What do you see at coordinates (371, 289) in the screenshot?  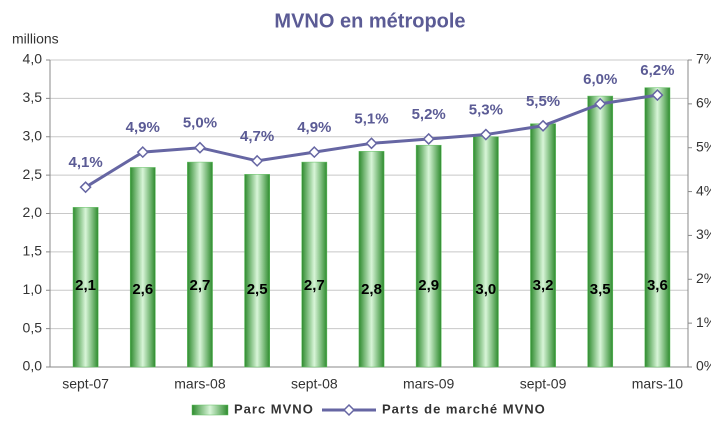 I see `bar-value-label: 2,8` at bounding box center [371, 289].